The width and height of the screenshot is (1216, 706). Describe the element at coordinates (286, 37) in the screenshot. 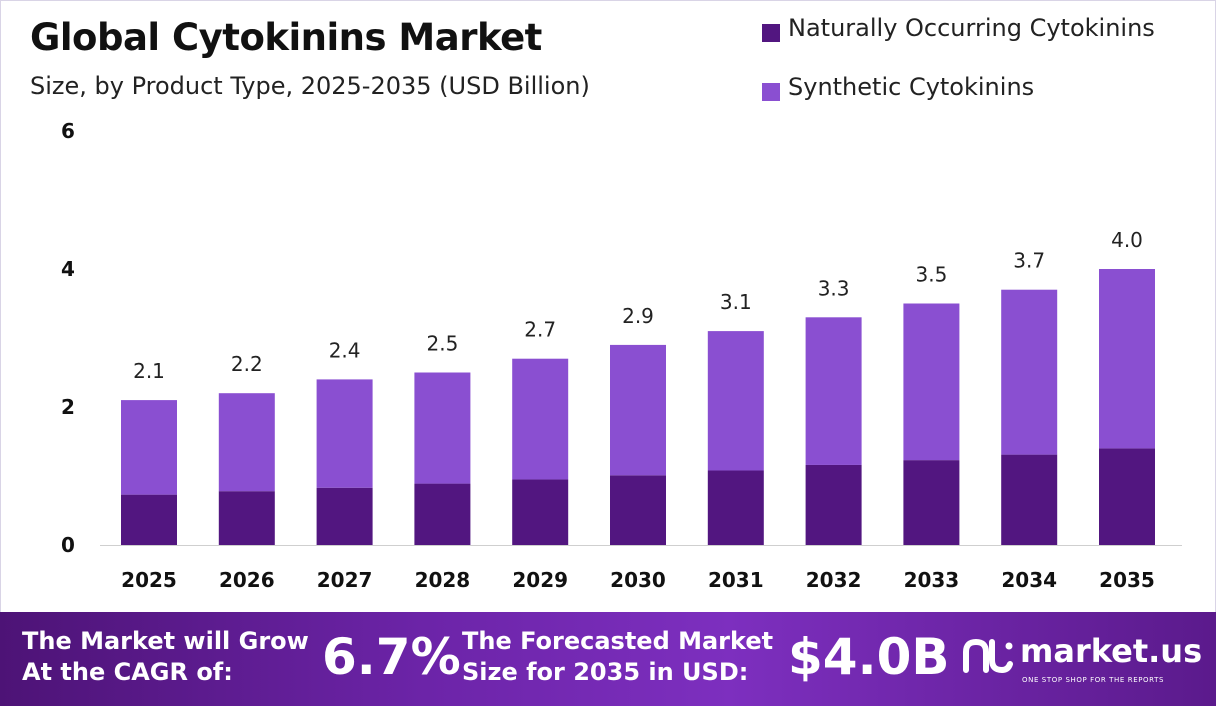

I see `chart-title: Global Cytokinins Market` at that location.